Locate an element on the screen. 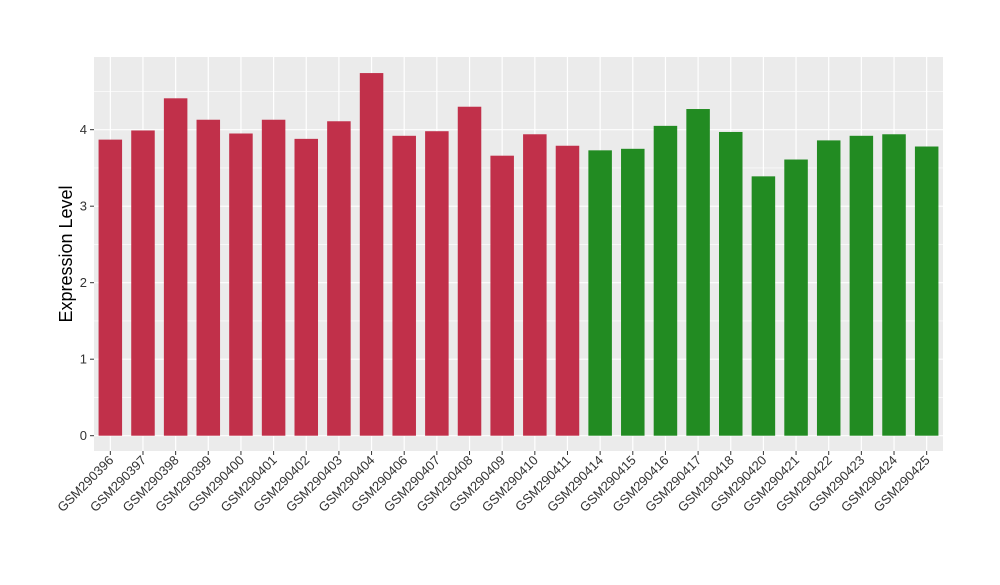  y-axis-title: Expression Level is located at coordinates (66, 253).